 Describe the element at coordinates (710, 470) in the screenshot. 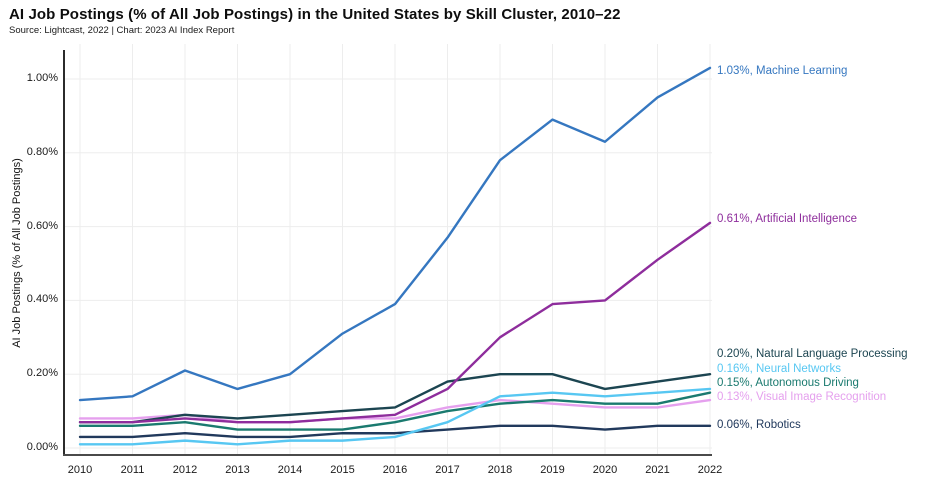

I see `x-tick-label: 2022` at that location.